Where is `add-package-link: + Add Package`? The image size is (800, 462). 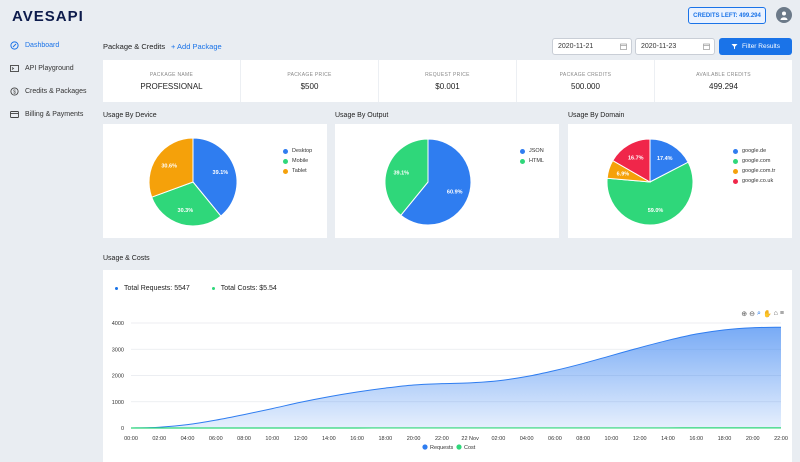 add-package-link: + Add Package is located at coordinates (196, 46).